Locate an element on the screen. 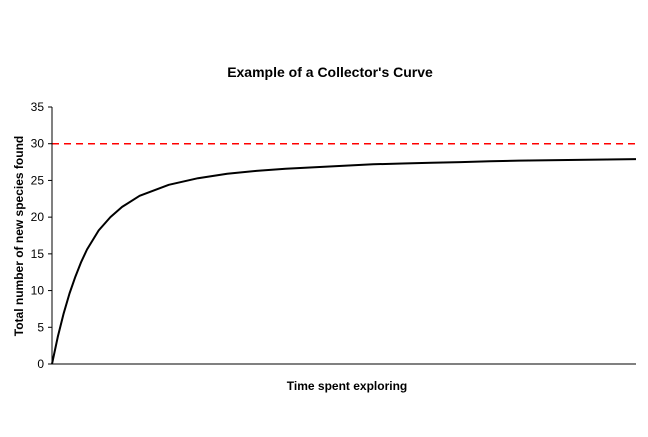 Image resolution: width=648 pixels, height=437 pixels. y-ticks: 0 5 10 15 20 25 30 35 is located at coordinates (41, 235).